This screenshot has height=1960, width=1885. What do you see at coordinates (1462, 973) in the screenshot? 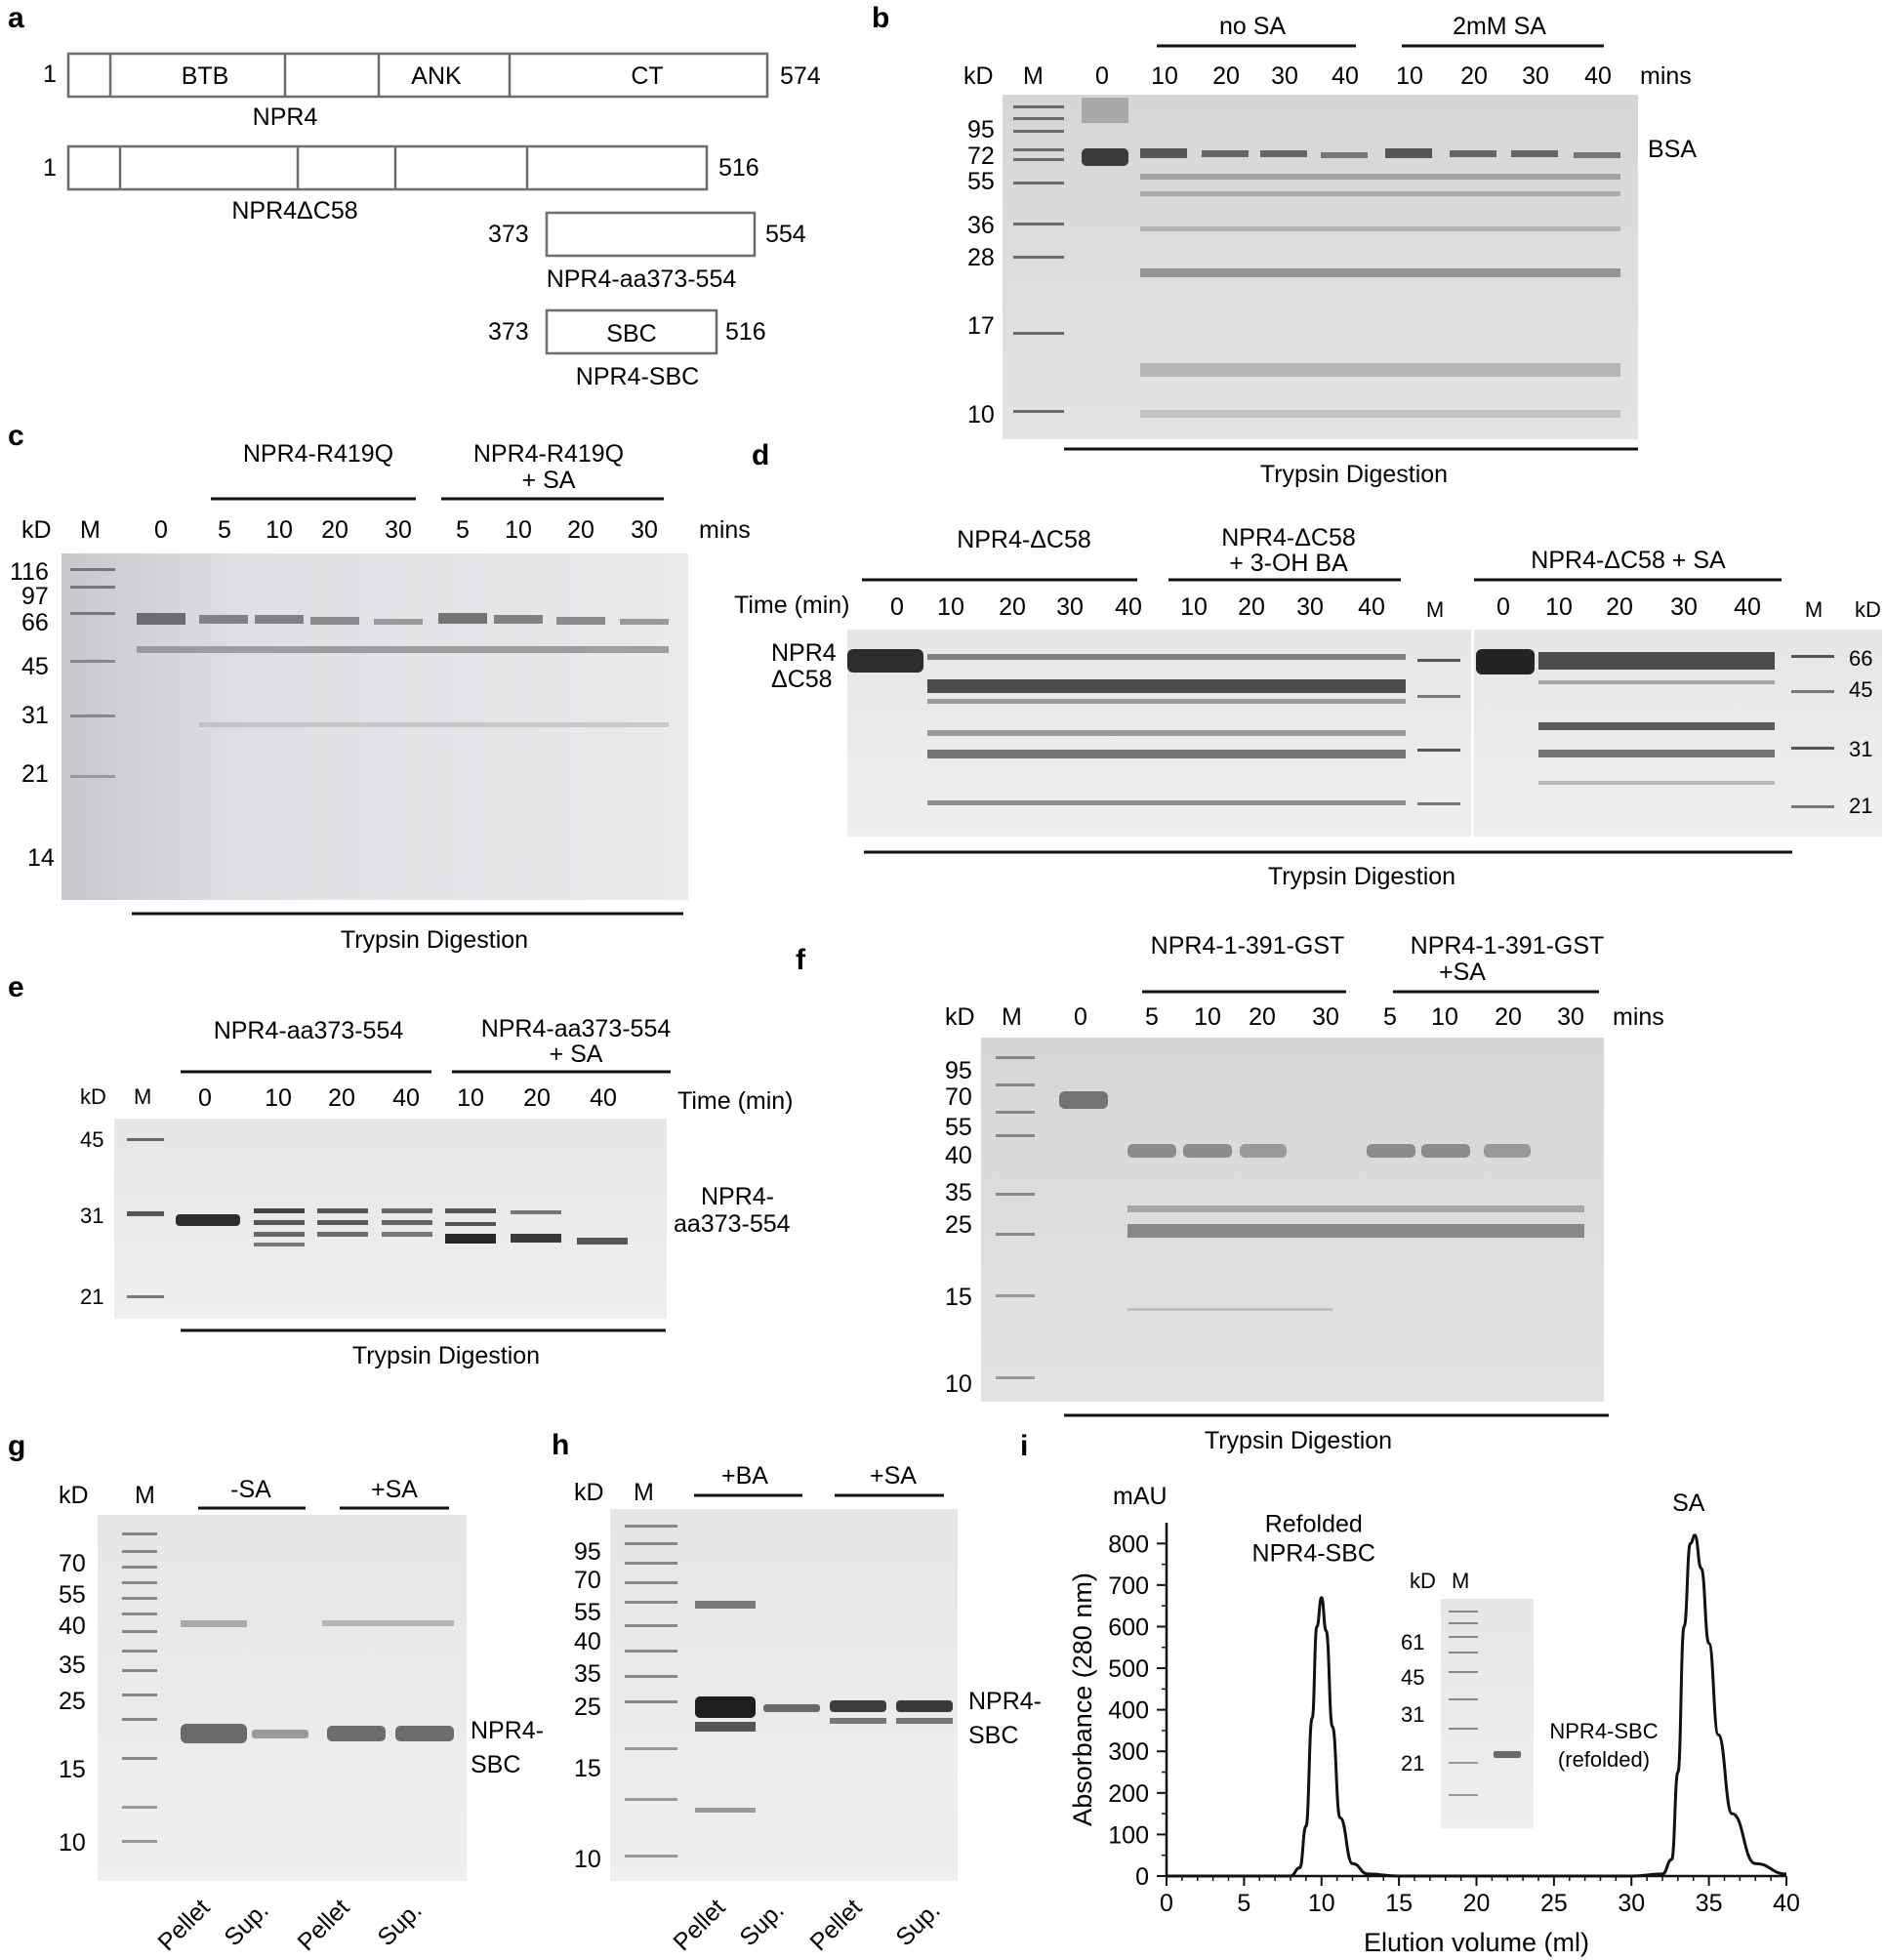
I see `group-1-391-sa-l2: +SA` at bounding box center [1462, 973].